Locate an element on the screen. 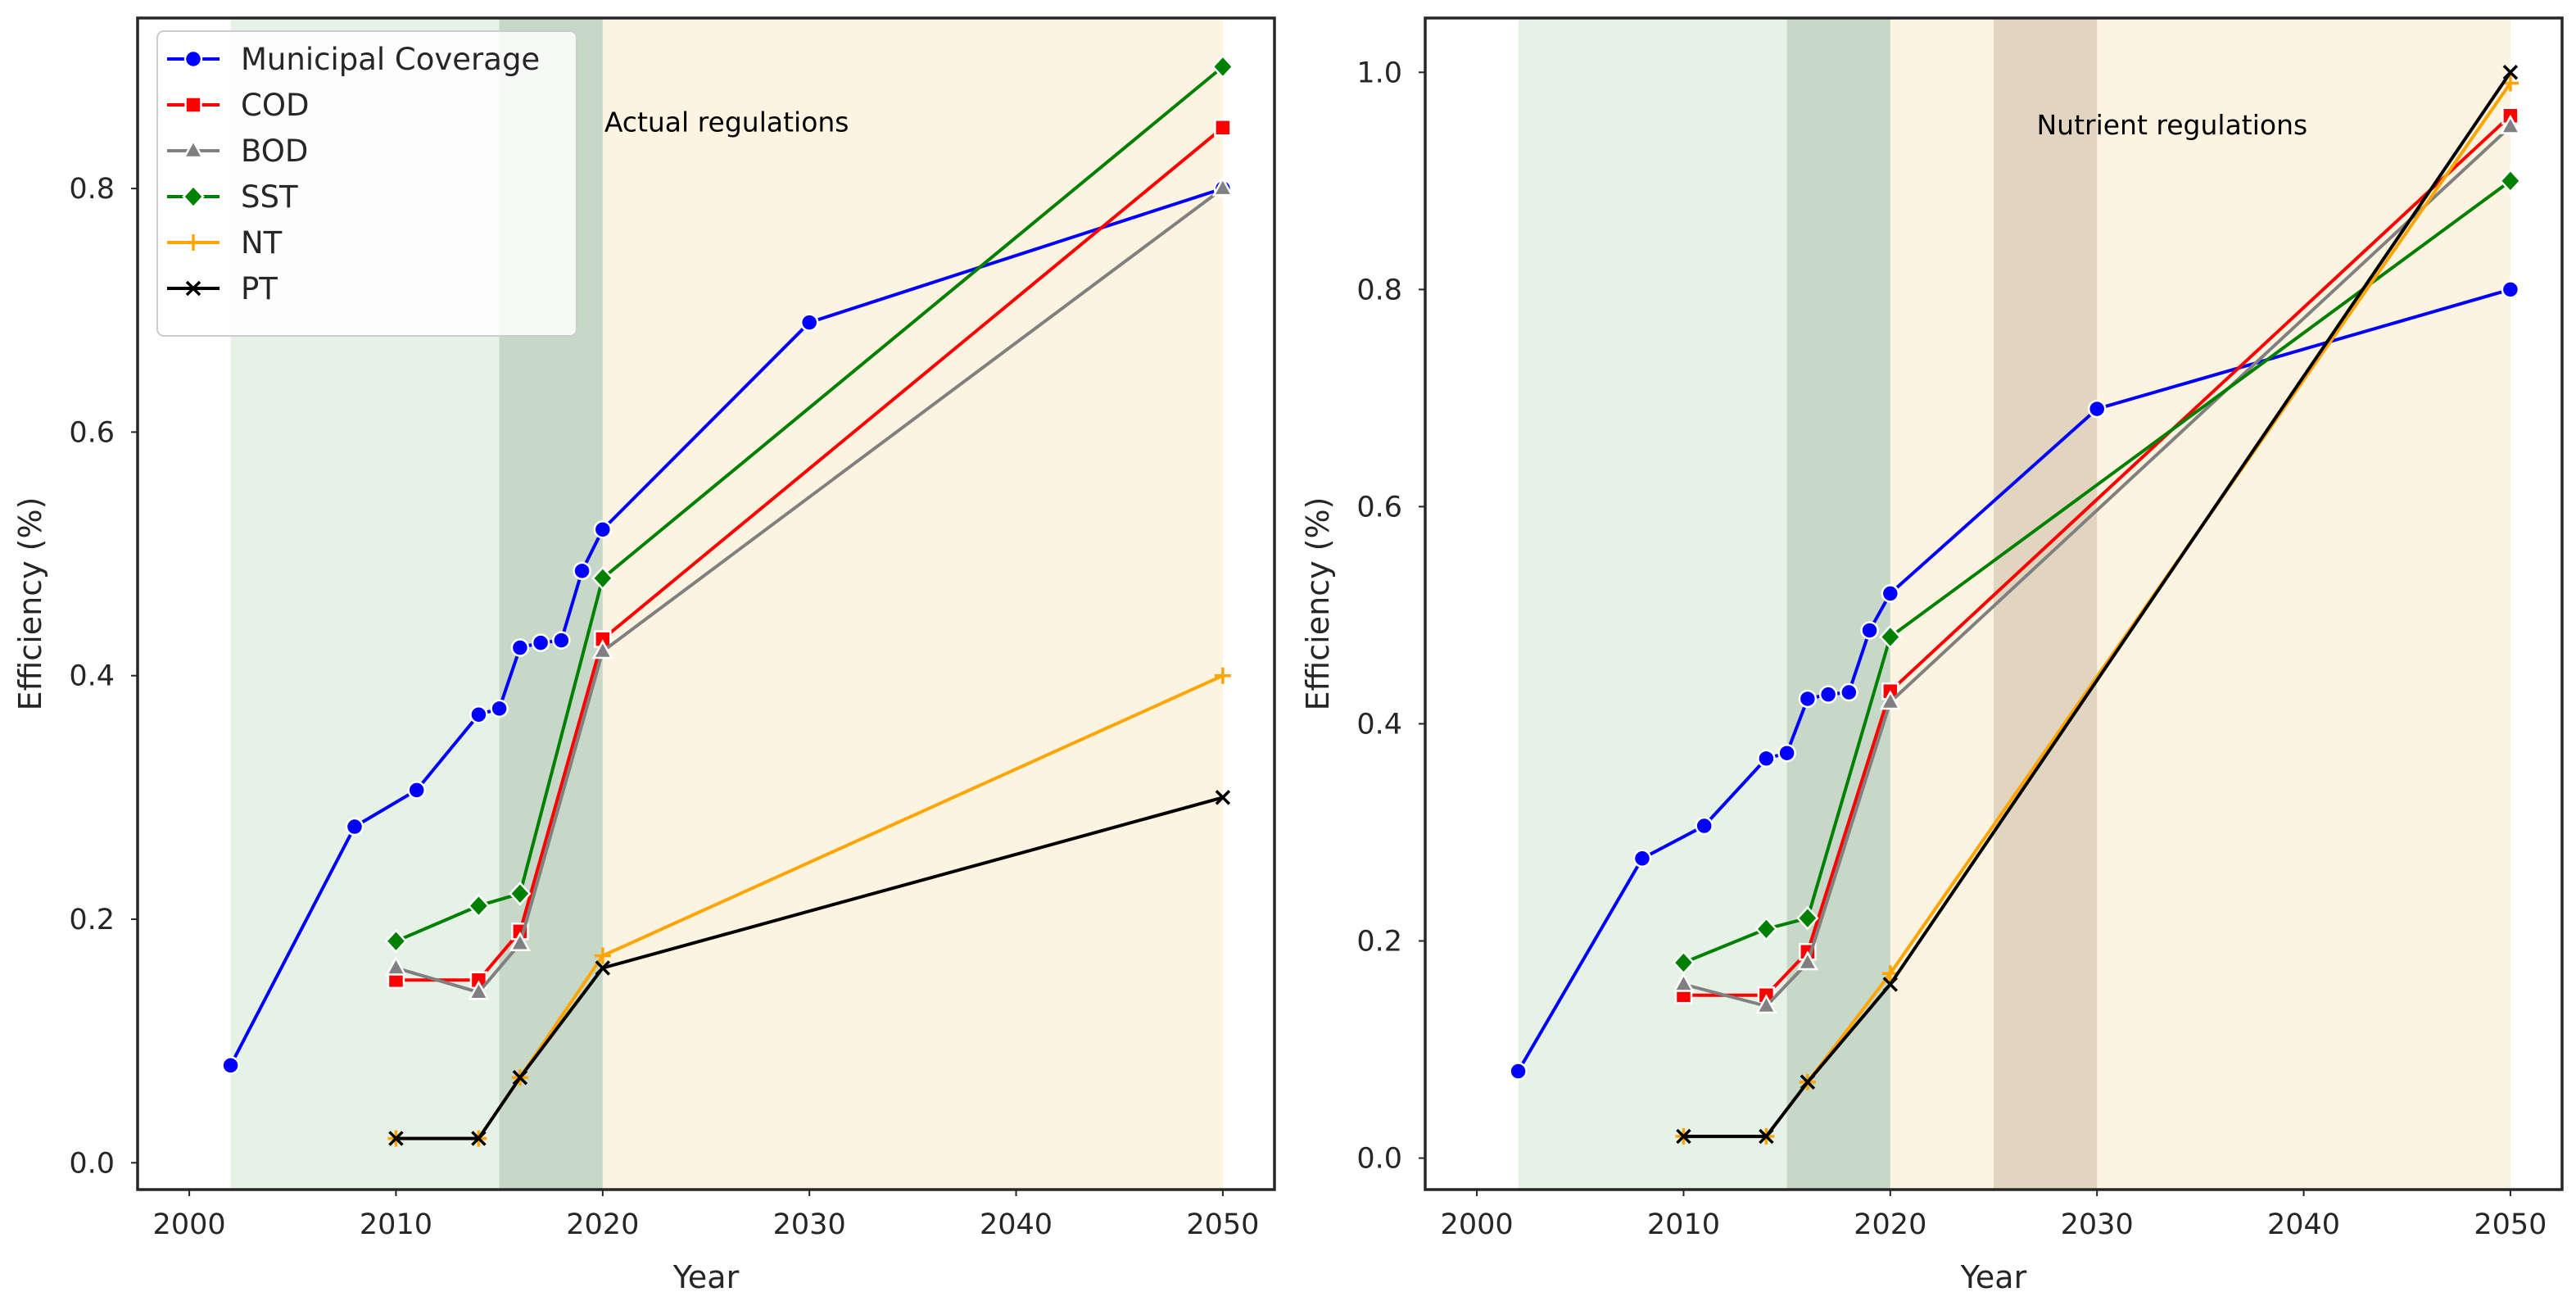 The image size is (2576, 1301). right-y-tick-label: 0.2 is located at coordinates (1379, 942).